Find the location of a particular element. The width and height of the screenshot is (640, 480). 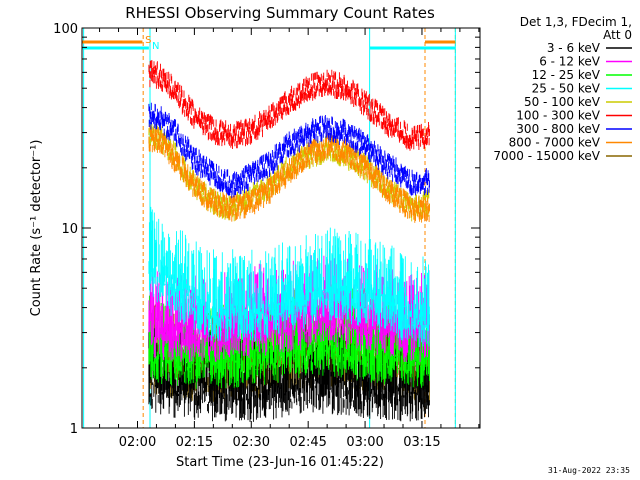

legend-label: 100 - 300 keV is located at coordinates (558, 116).